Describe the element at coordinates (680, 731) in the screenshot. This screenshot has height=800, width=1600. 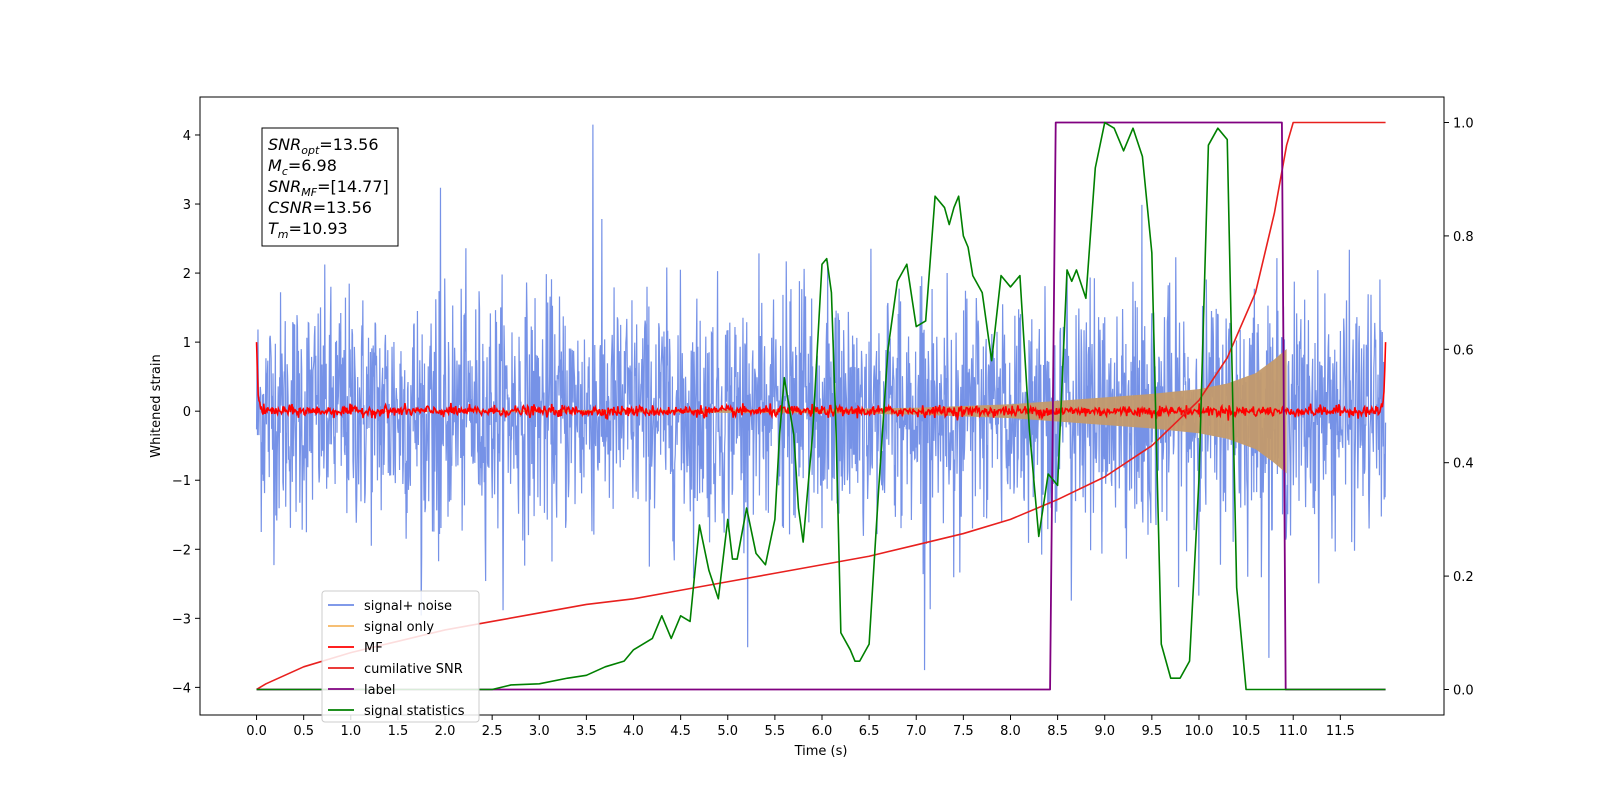
I see `x-tick-label: 4.5` at that location.